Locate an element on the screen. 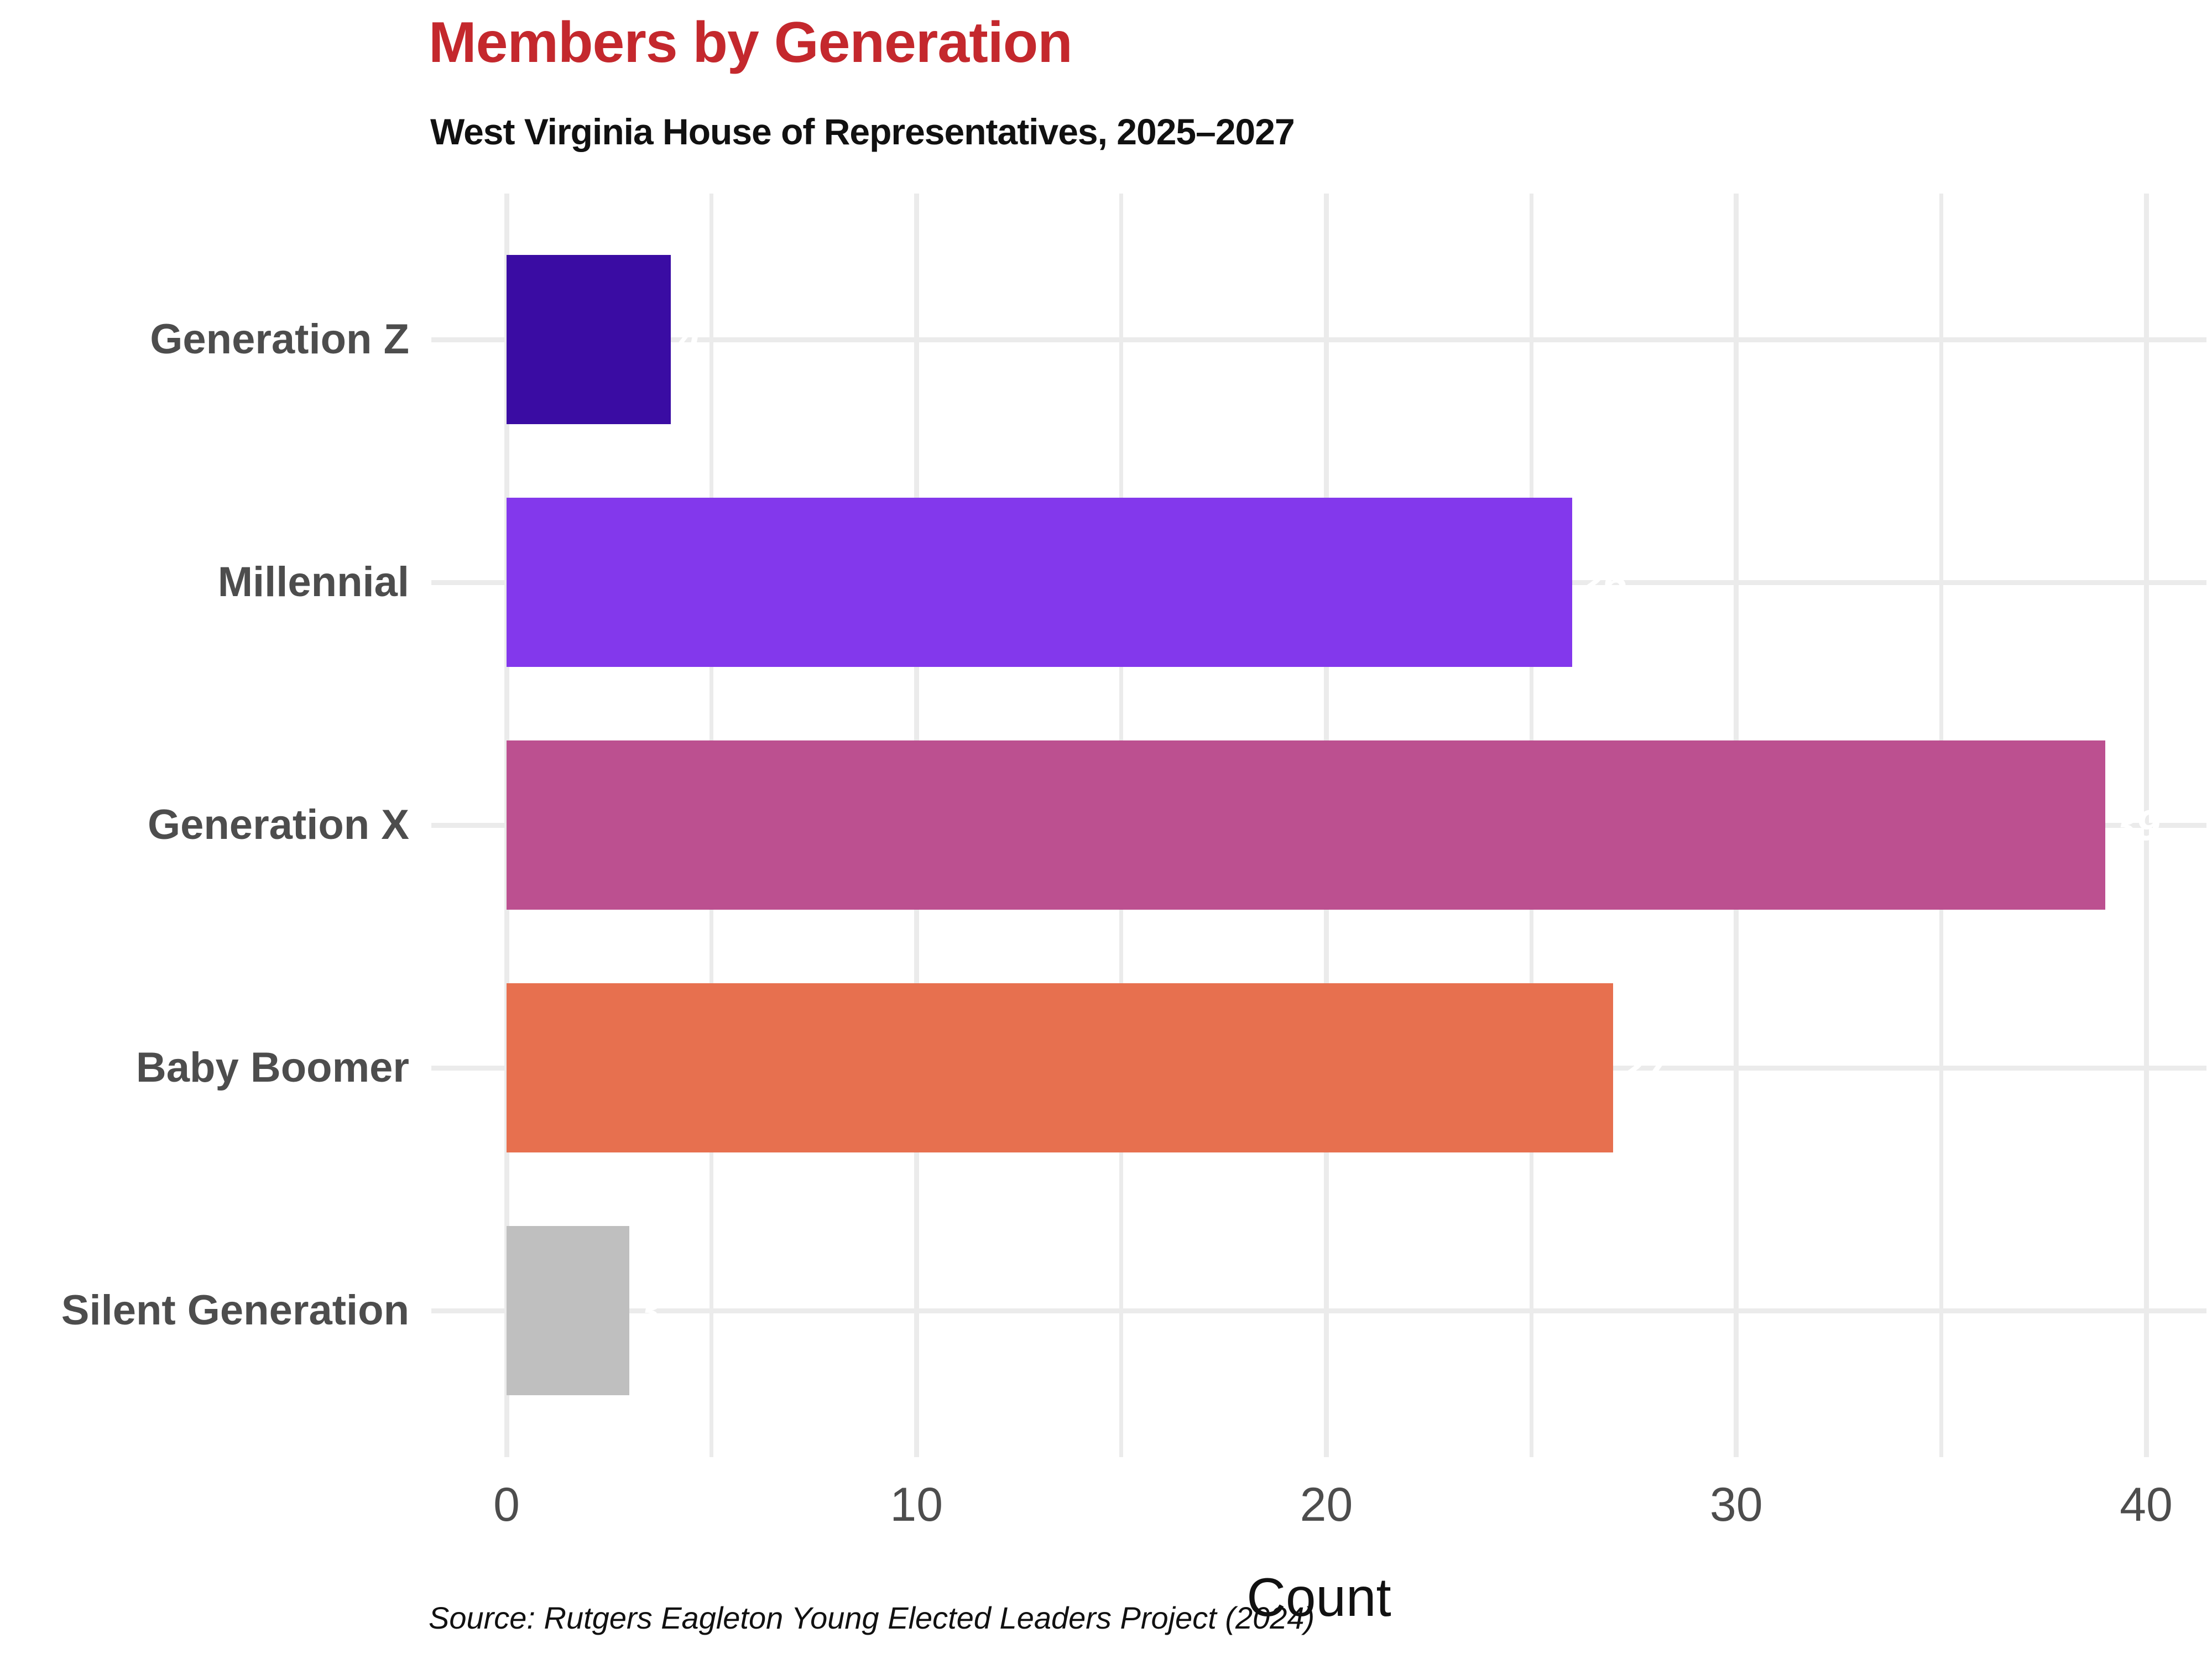 The height and width of the screenshot is (1659, 2212). category-label: Silent Generation is located at coordinates (235, 1310).